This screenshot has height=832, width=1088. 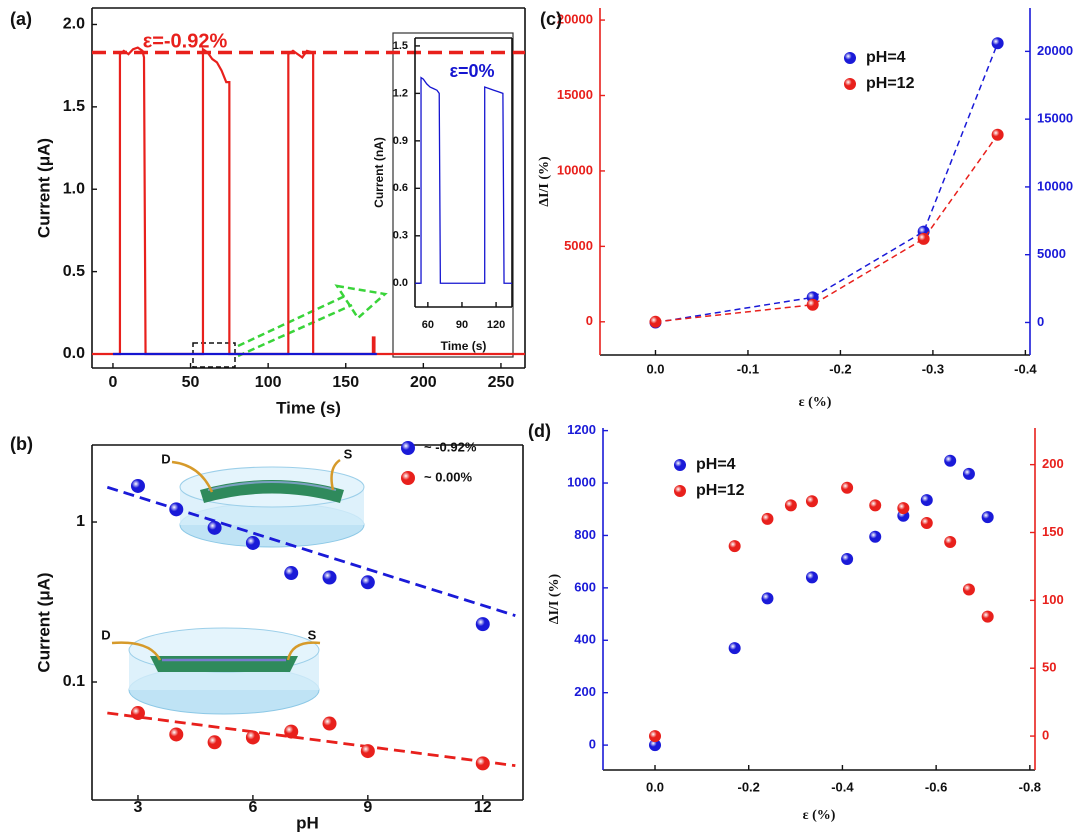 What do you see at coordinates (423, 382) in the screenshot?
I see `x-tick-label: 200` at bounding box center [423, 382].